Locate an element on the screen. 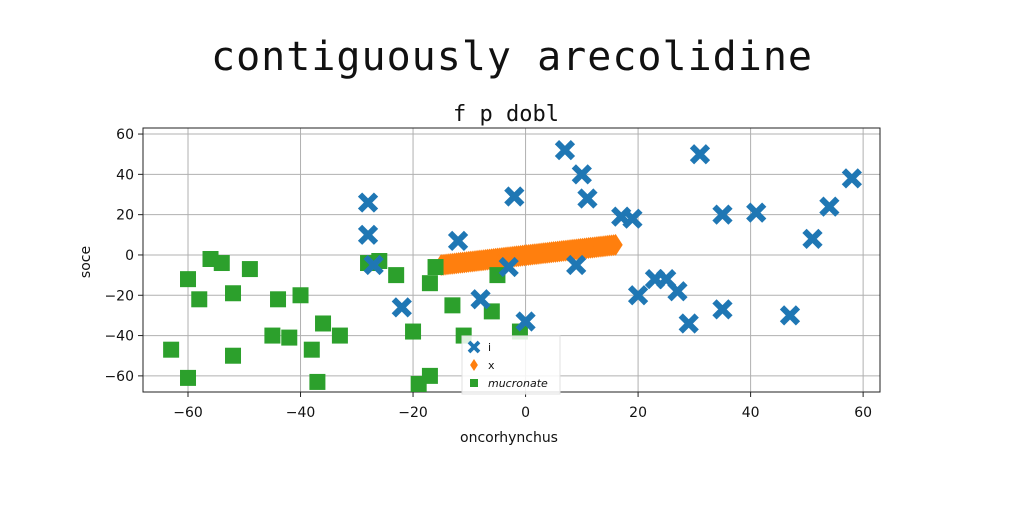 The image size is (1024, 512). y-axis-label: soce is located at coordinates (86, 262).